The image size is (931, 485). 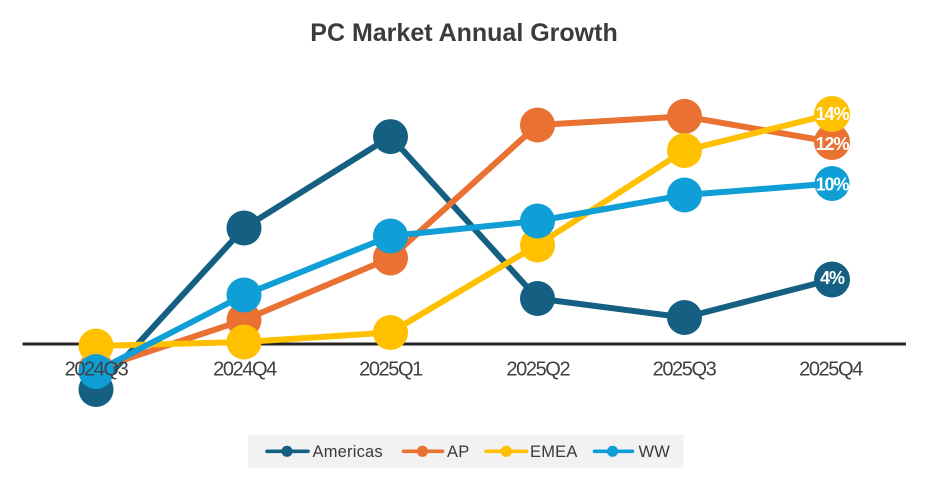 What do you see at coordinates (833, 114) in the screenshot?
I see `svg-text: 14%` at bounding box center [833, 114].